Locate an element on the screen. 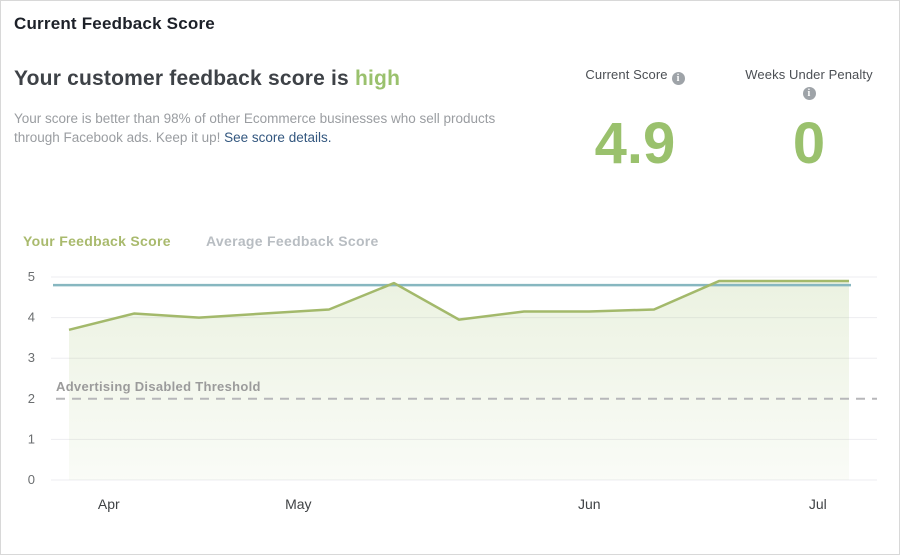 The height and width of the screenshot is (555, 900). svg-text: 2 is located at coordinates (31, 398).